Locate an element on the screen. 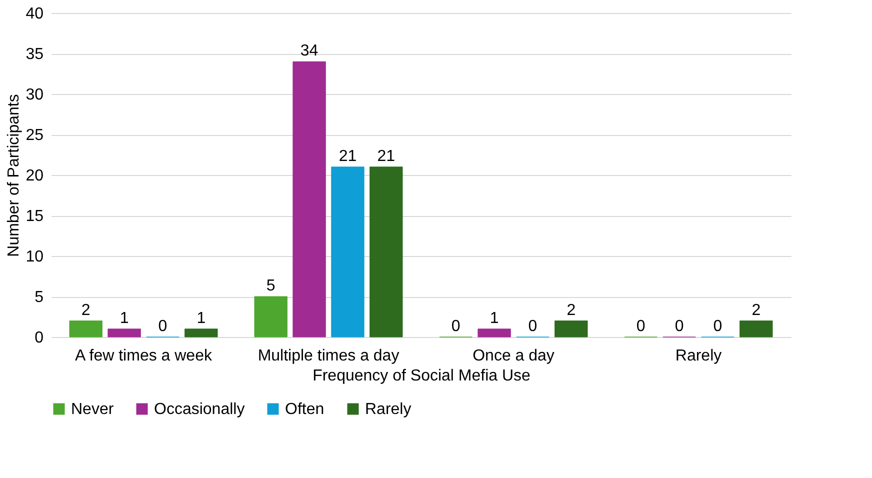  y-tick-label: 0 is located at coordinates (39, 338).